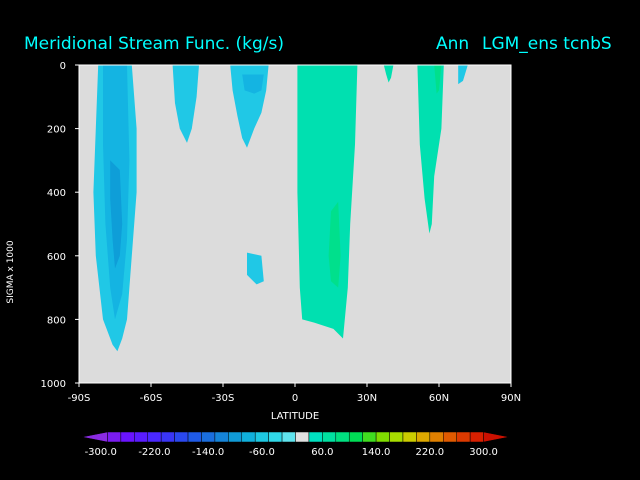  What do you see at coordinates (367, 398) in the screenshot?
I see `x-tick-label: 30N` at bounding box center [367, 398].